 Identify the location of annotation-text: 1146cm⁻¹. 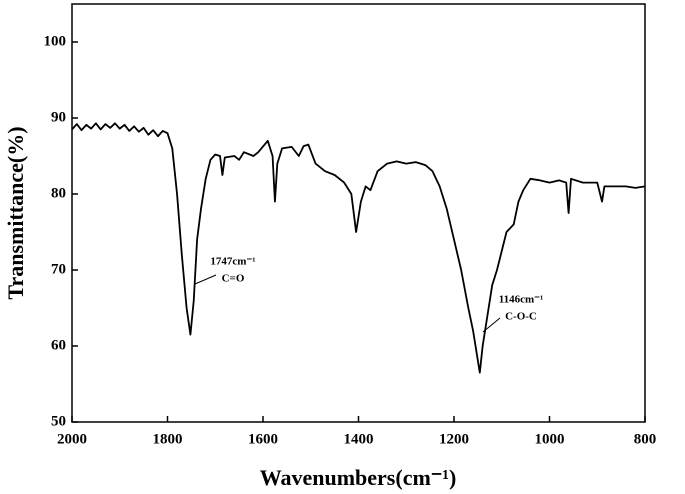
(521, 300).